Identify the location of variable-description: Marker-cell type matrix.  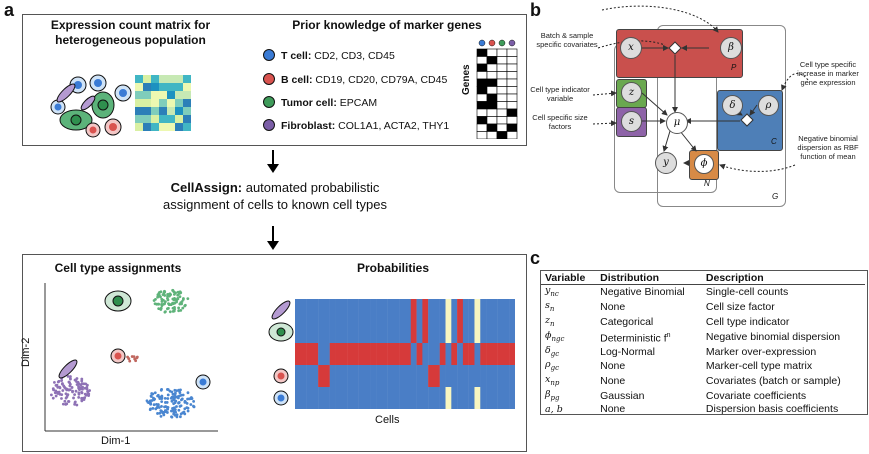
(759, 366).